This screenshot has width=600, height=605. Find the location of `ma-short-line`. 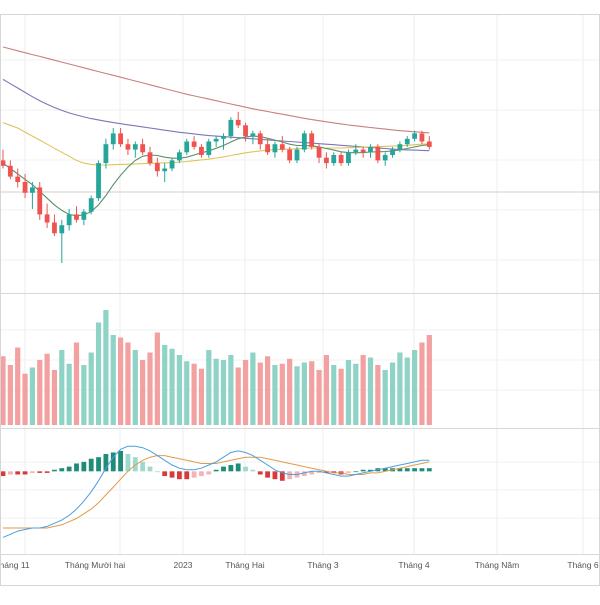

ma-short-line is located at coordinates (216, 144).